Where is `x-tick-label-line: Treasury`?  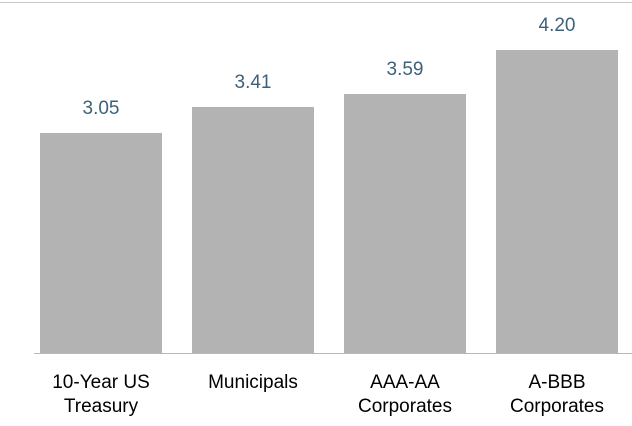 x-tick-label-line: Treasury is located at coordinates (101, 406).